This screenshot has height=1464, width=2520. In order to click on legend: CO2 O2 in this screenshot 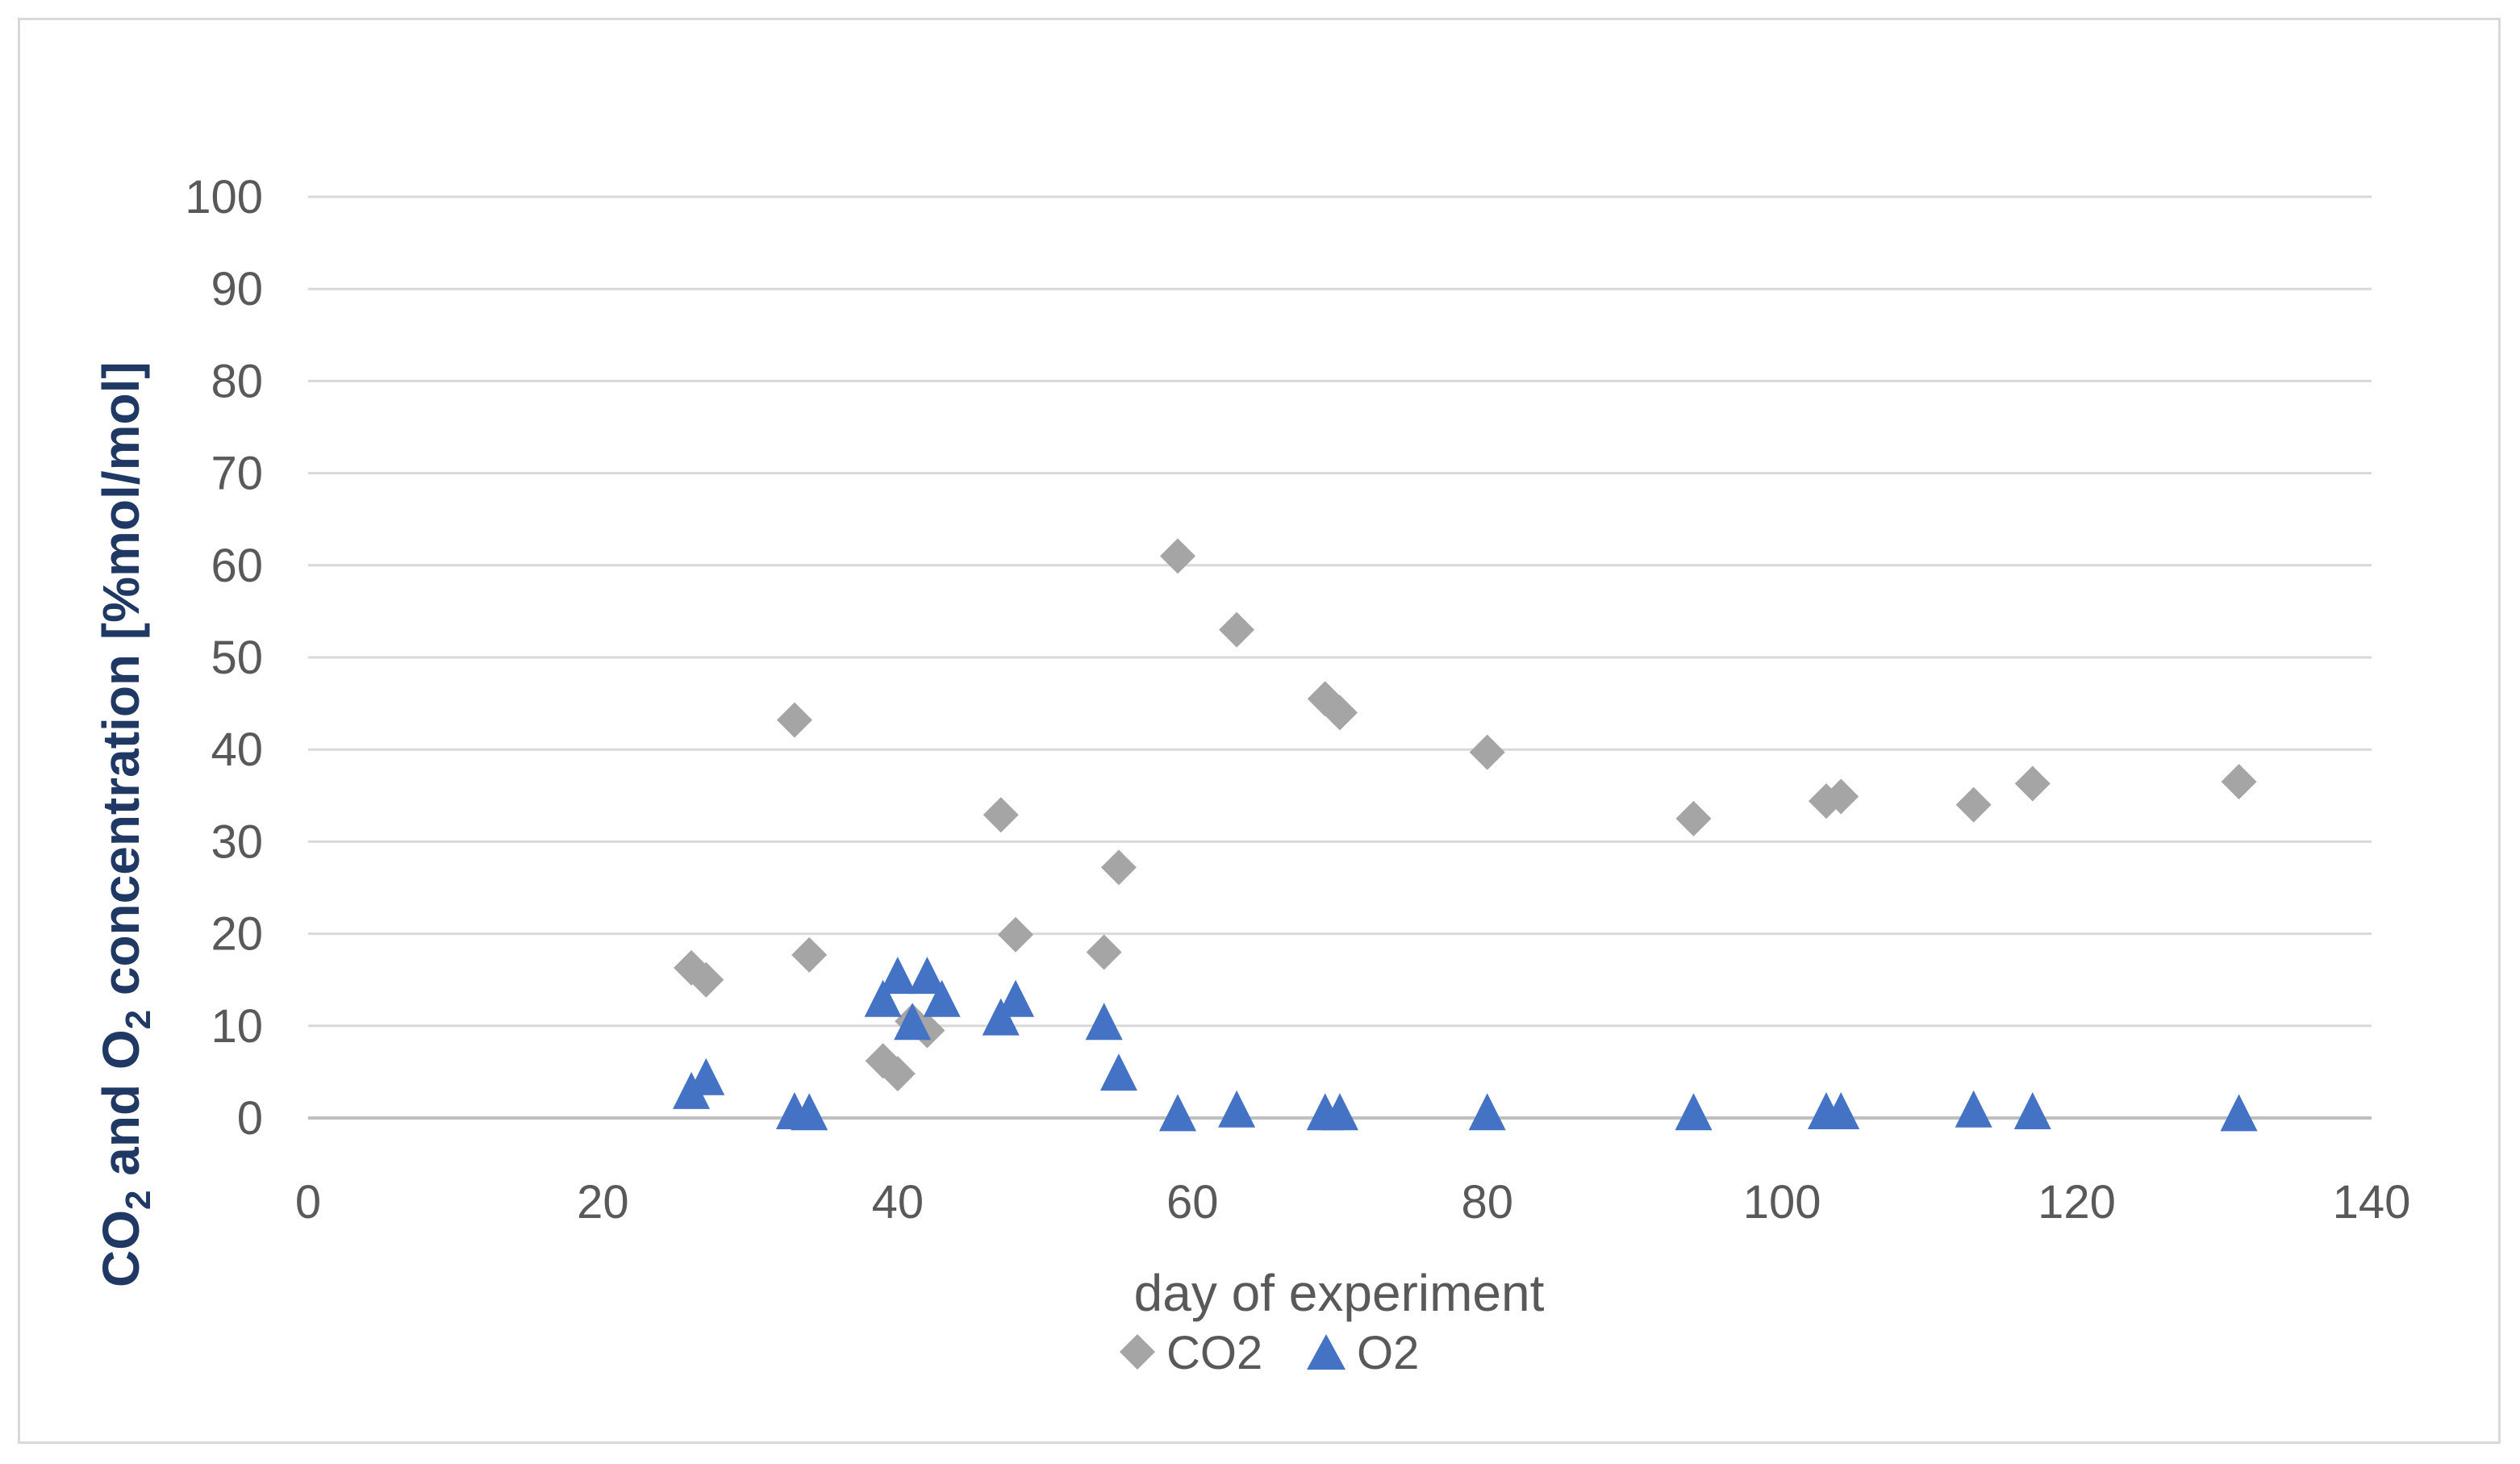, I will do `click(1269, 1353)`.